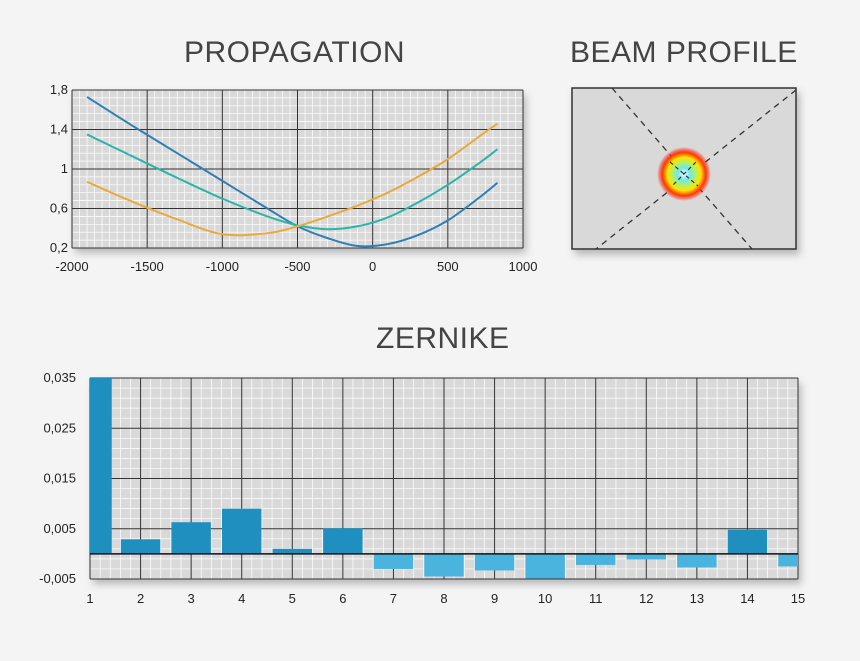 The width and height of the screenshot is (860, 661). Describe the element at coordinates (59, 208) in the screenshot. I see `propagation-y-tick-label: 0,6` at that location.